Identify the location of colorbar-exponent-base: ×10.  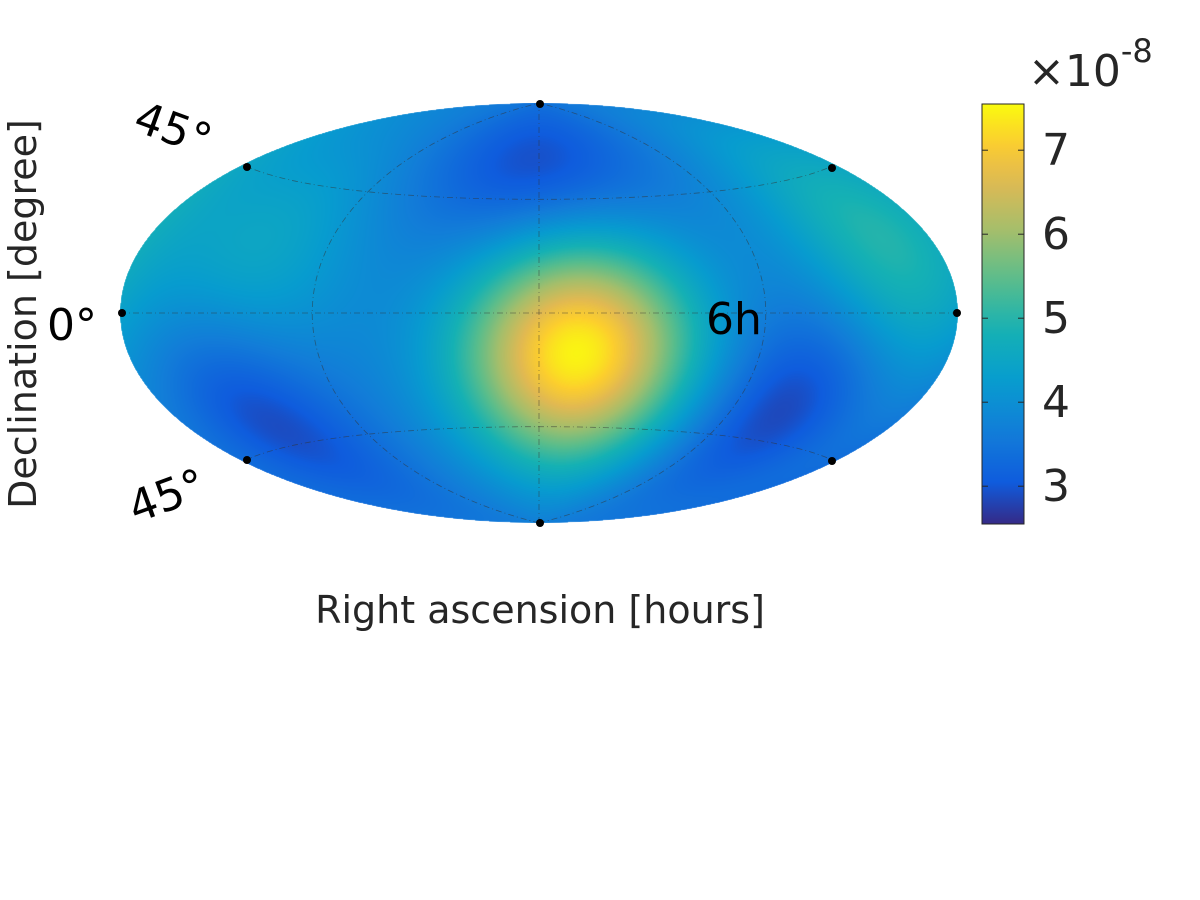
(1074, 71).